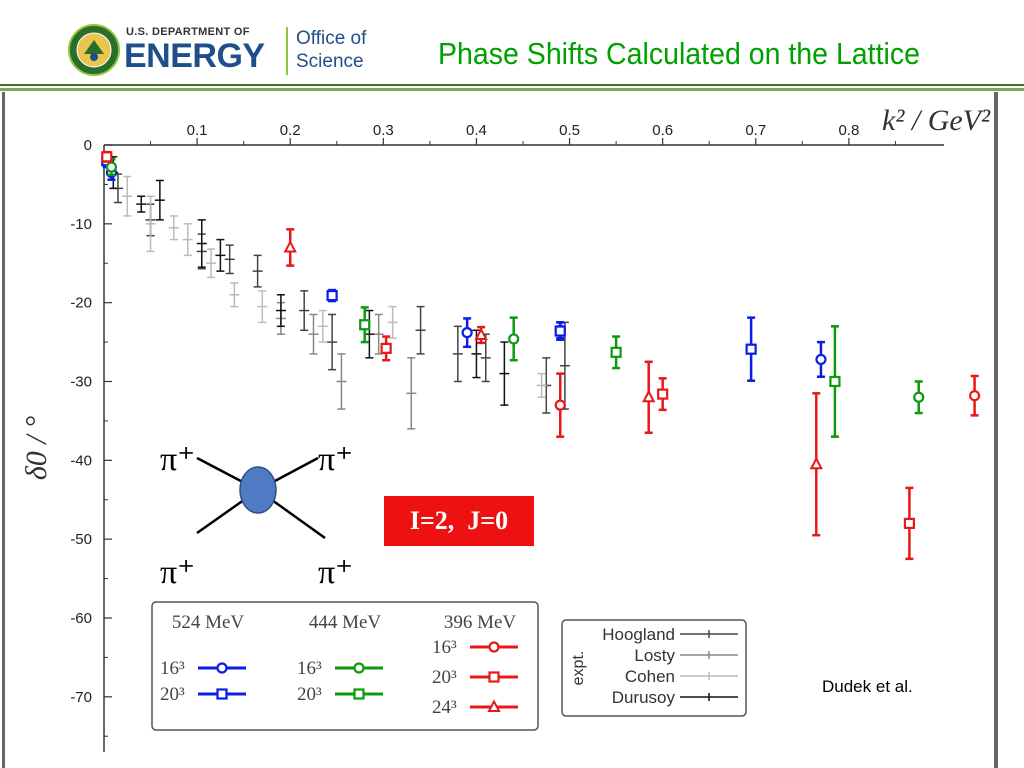 Image resolution: width=1024 pixels, height=768 pixels. Describe the element at coordinates (459, 521) in the screenshot. I see `channel-label: I=2, J=0` at that location.